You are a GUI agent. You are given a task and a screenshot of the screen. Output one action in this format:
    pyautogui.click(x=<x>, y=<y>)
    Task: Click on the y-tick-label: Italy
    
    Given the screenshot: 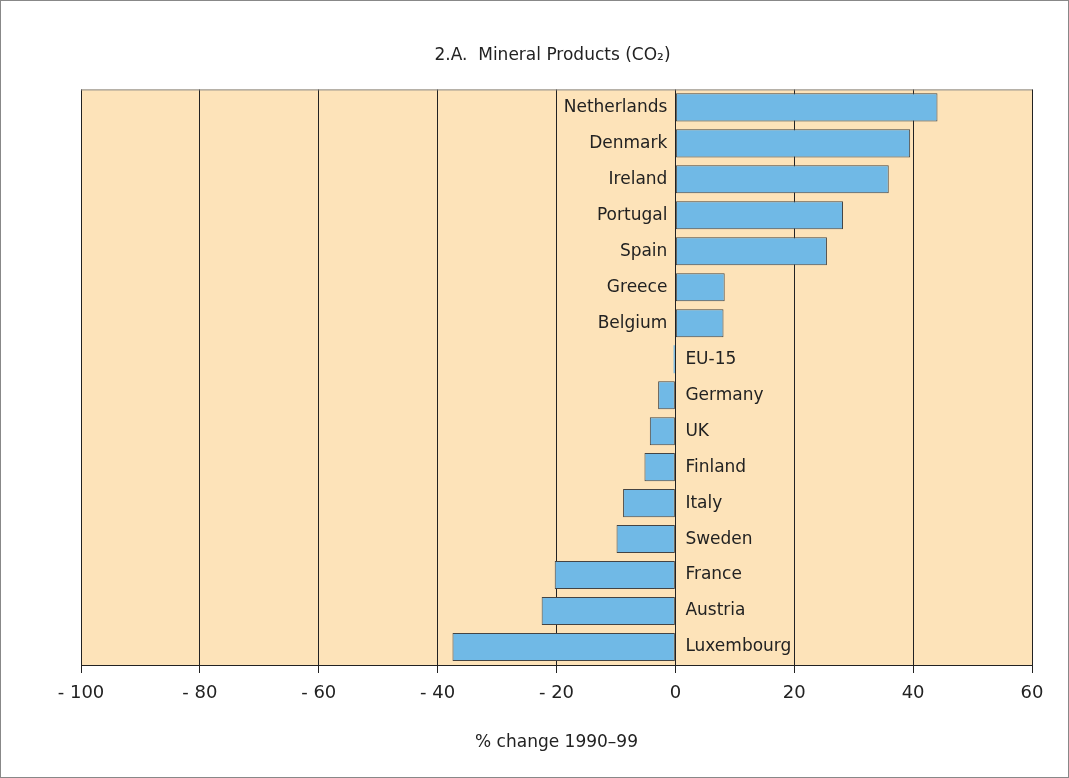 What is the action you would take?
    pyautogui.click(x=704, y=501)
    